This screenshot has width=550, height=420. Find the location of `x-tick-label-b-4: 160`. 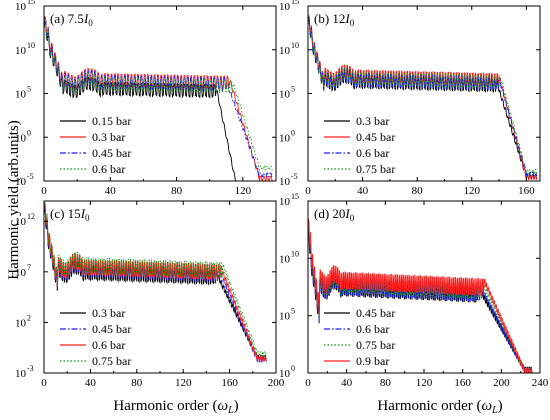

x-tick-label-b-4: 160 is located at coordinates (526, 191).